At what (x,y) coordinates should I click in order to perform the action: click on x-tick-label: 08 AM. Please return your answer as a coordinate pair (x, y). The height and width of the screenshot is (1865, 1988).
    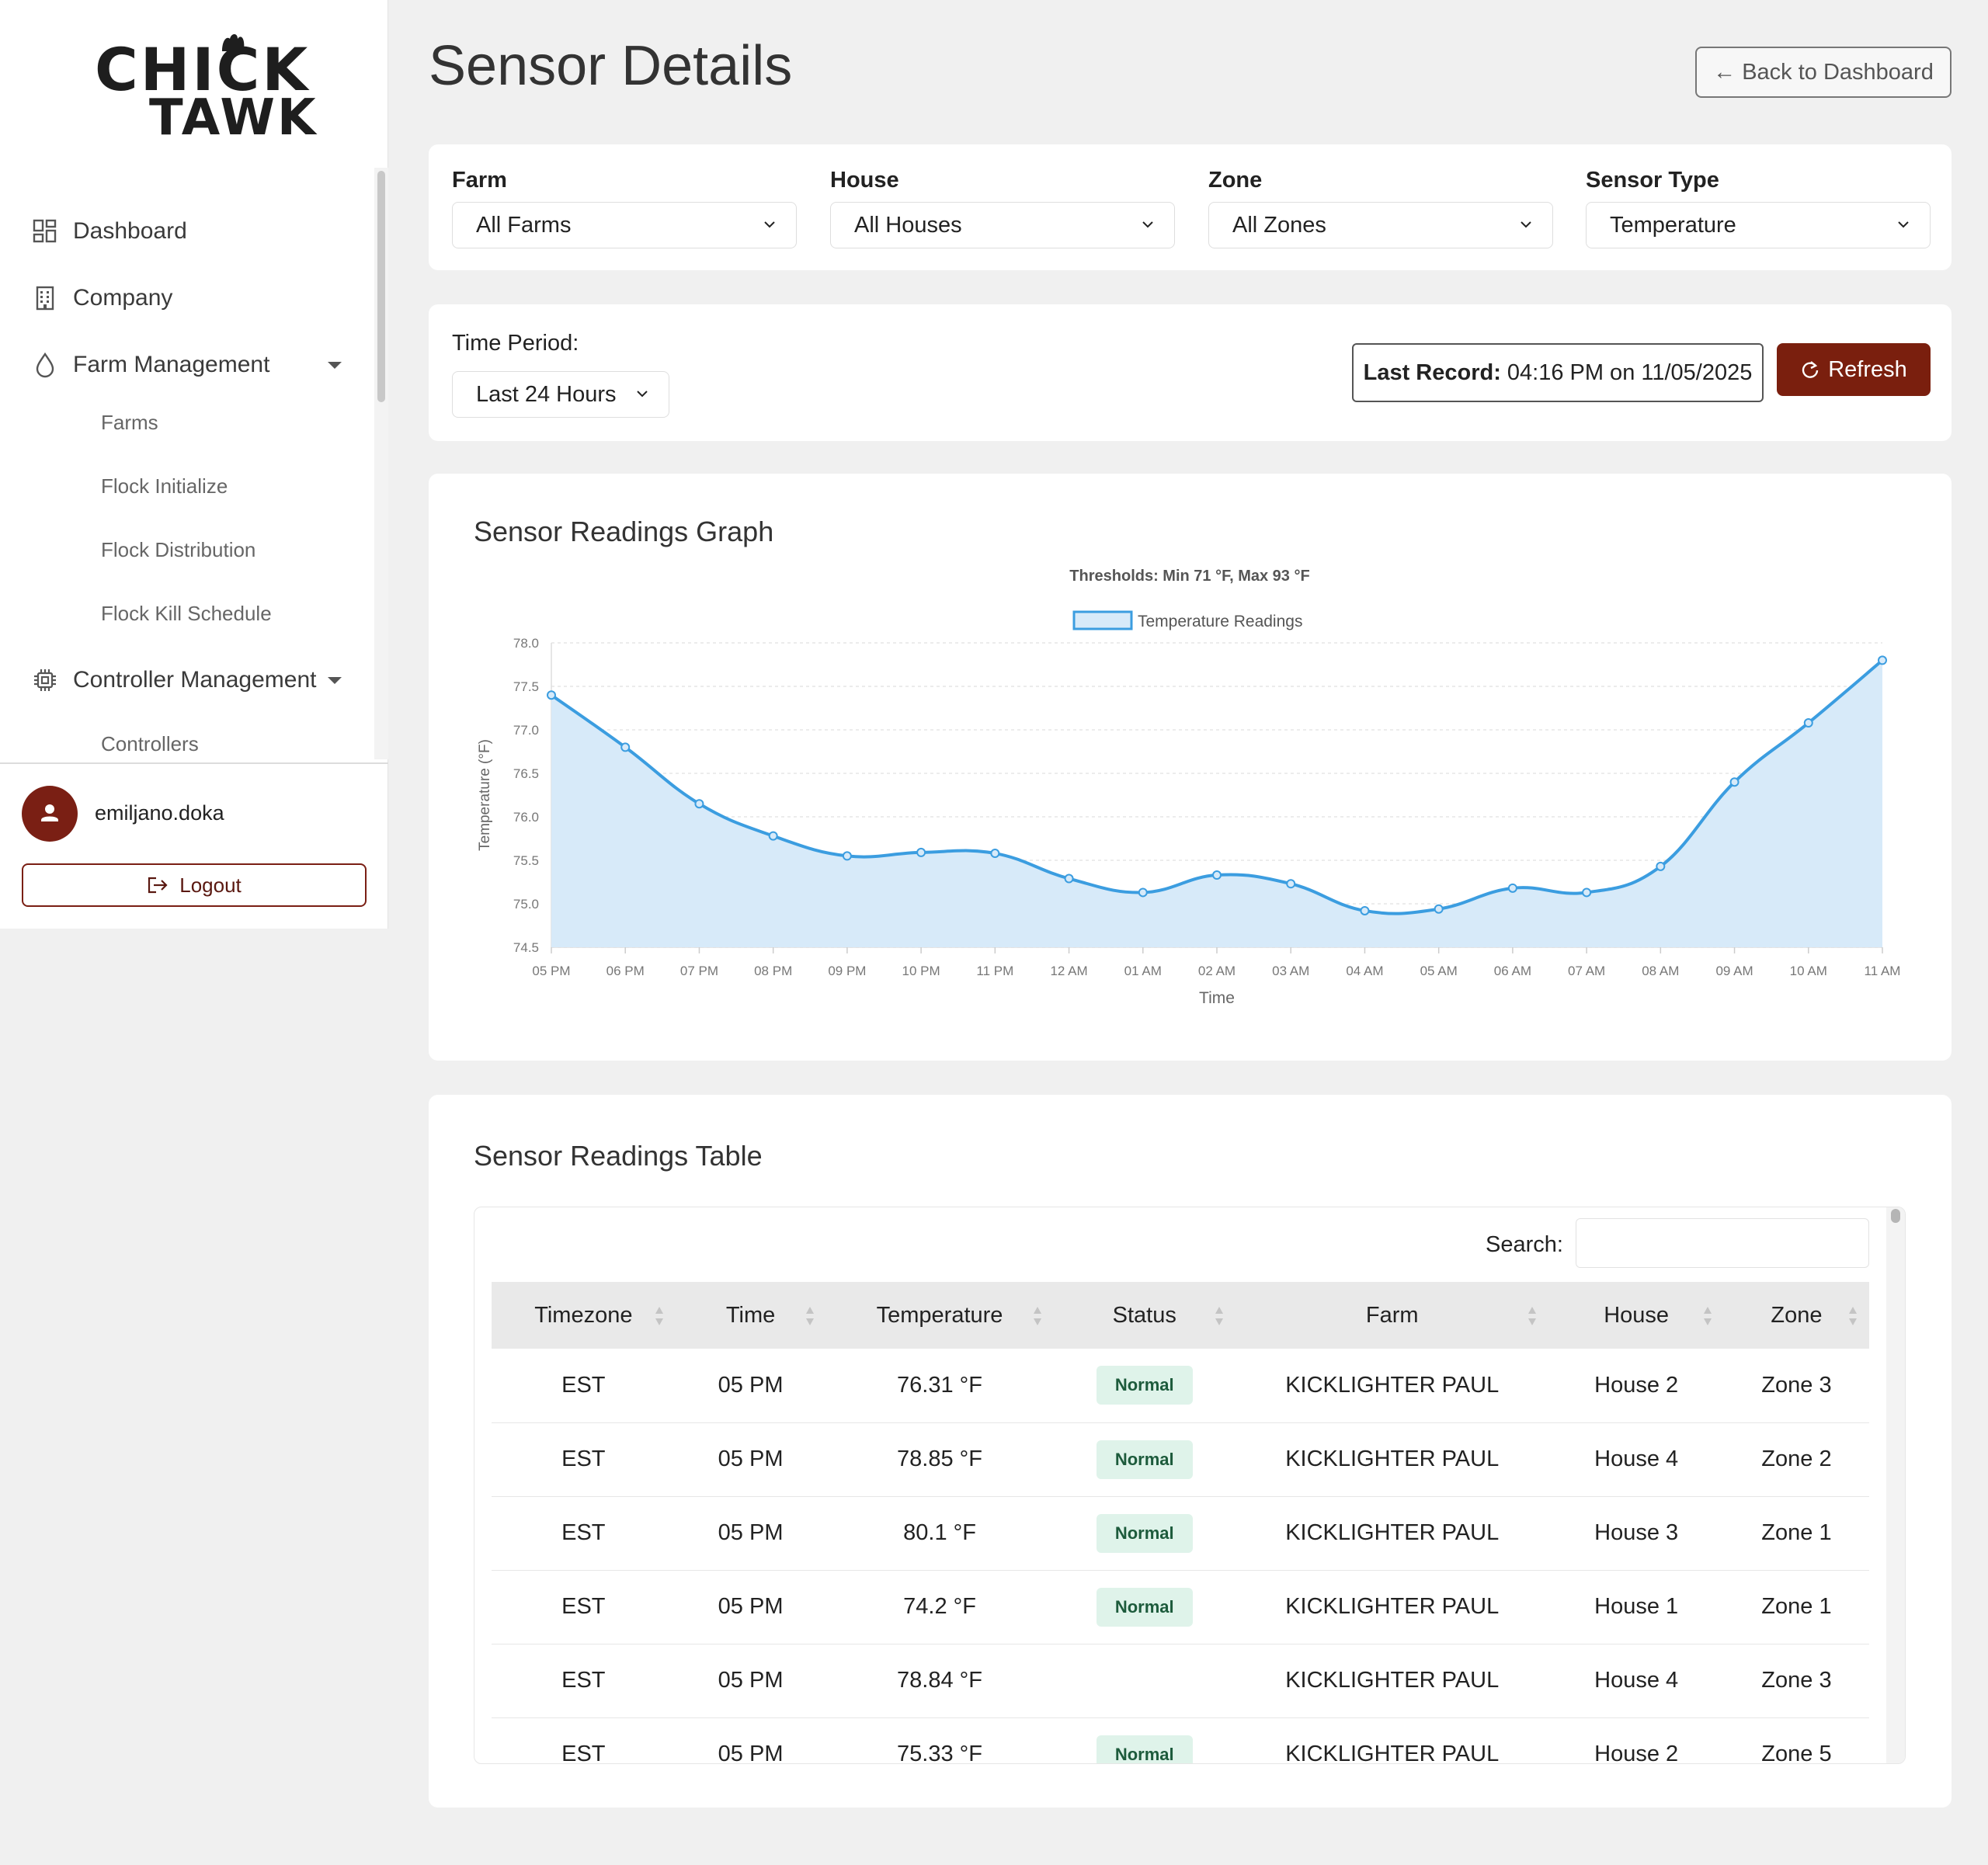
    Looking at the image, I should click on (1661, 971).